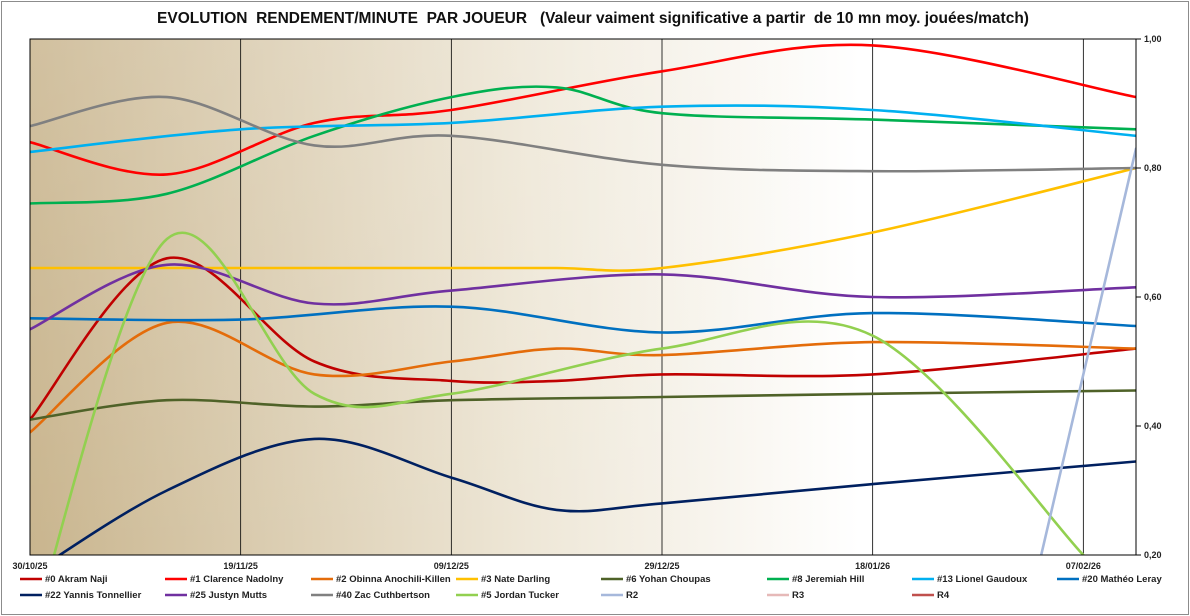  Describe the element at coordinates (1153, 297) in the screenshot. I see `y-tick-label: 0,60` at that location.